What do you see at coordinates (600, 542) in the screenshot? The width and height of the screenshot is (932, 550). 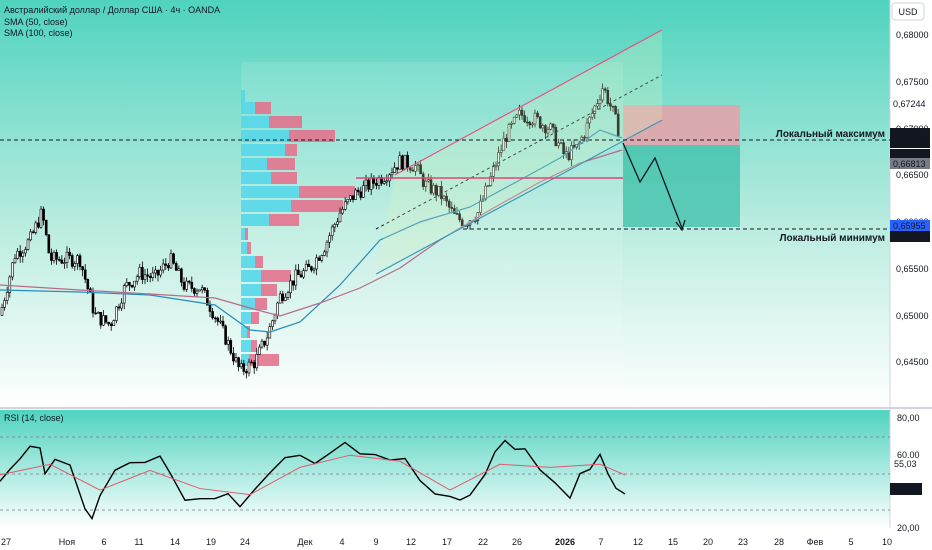 I see `time-tick-label: 7` at bounding box center [600, 542].